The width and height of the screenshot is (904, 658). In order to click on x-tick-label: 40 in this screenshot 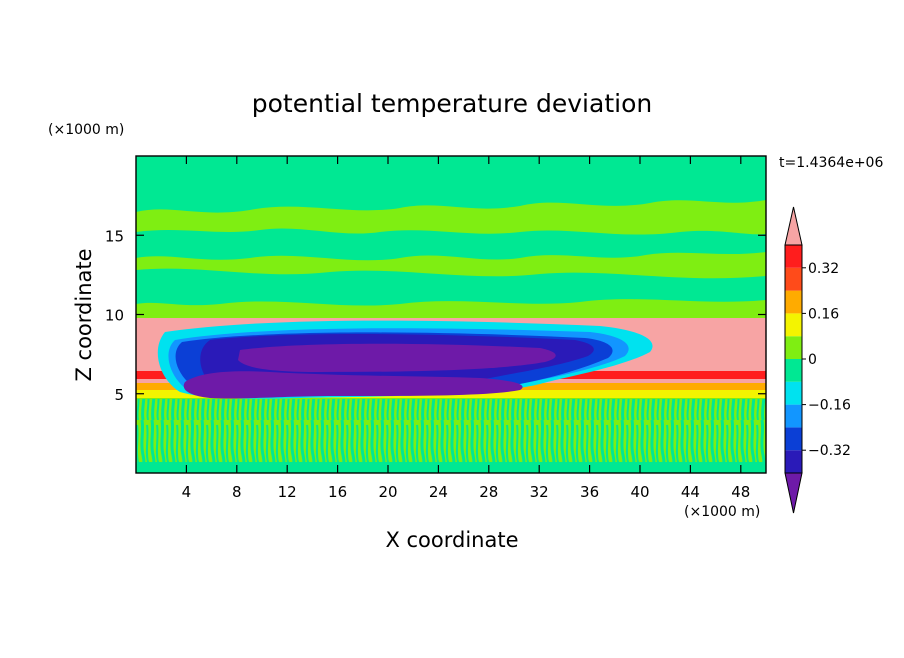, I will do `click(639, 492)`.